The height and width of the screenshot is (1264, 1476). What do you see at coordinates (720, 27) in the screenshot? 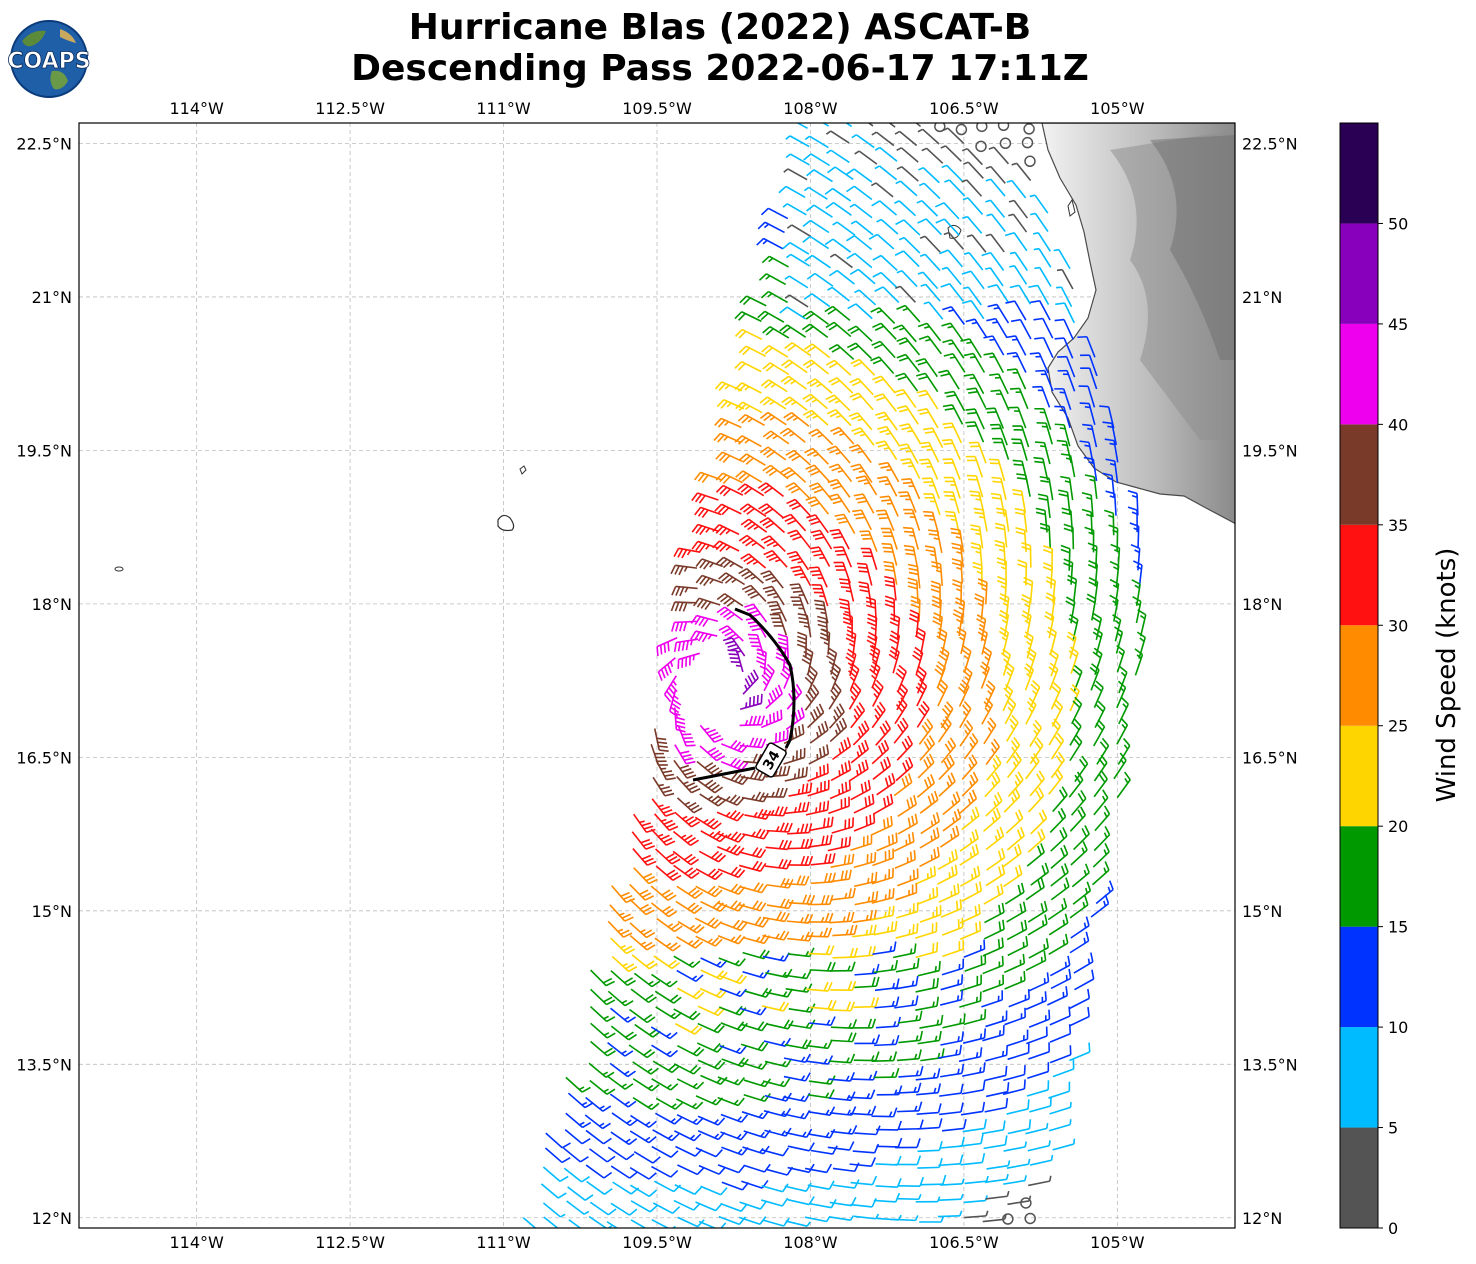
I see `chart-title-line-1: Hurricane Blas (2022) ASCAT-B` at bounding box center [720, 27].